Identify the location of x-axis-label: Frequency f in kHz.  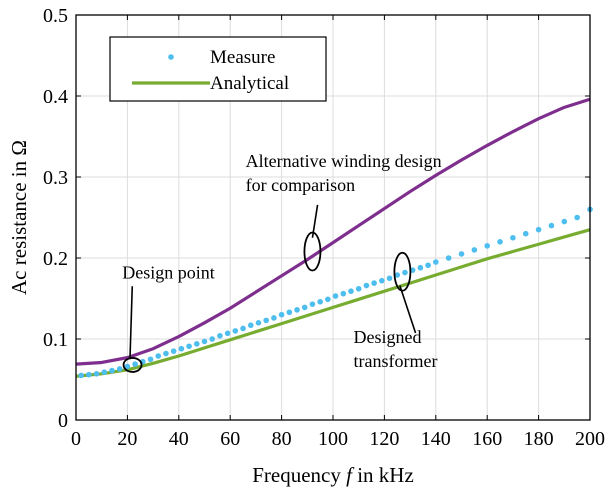
(333, 475).